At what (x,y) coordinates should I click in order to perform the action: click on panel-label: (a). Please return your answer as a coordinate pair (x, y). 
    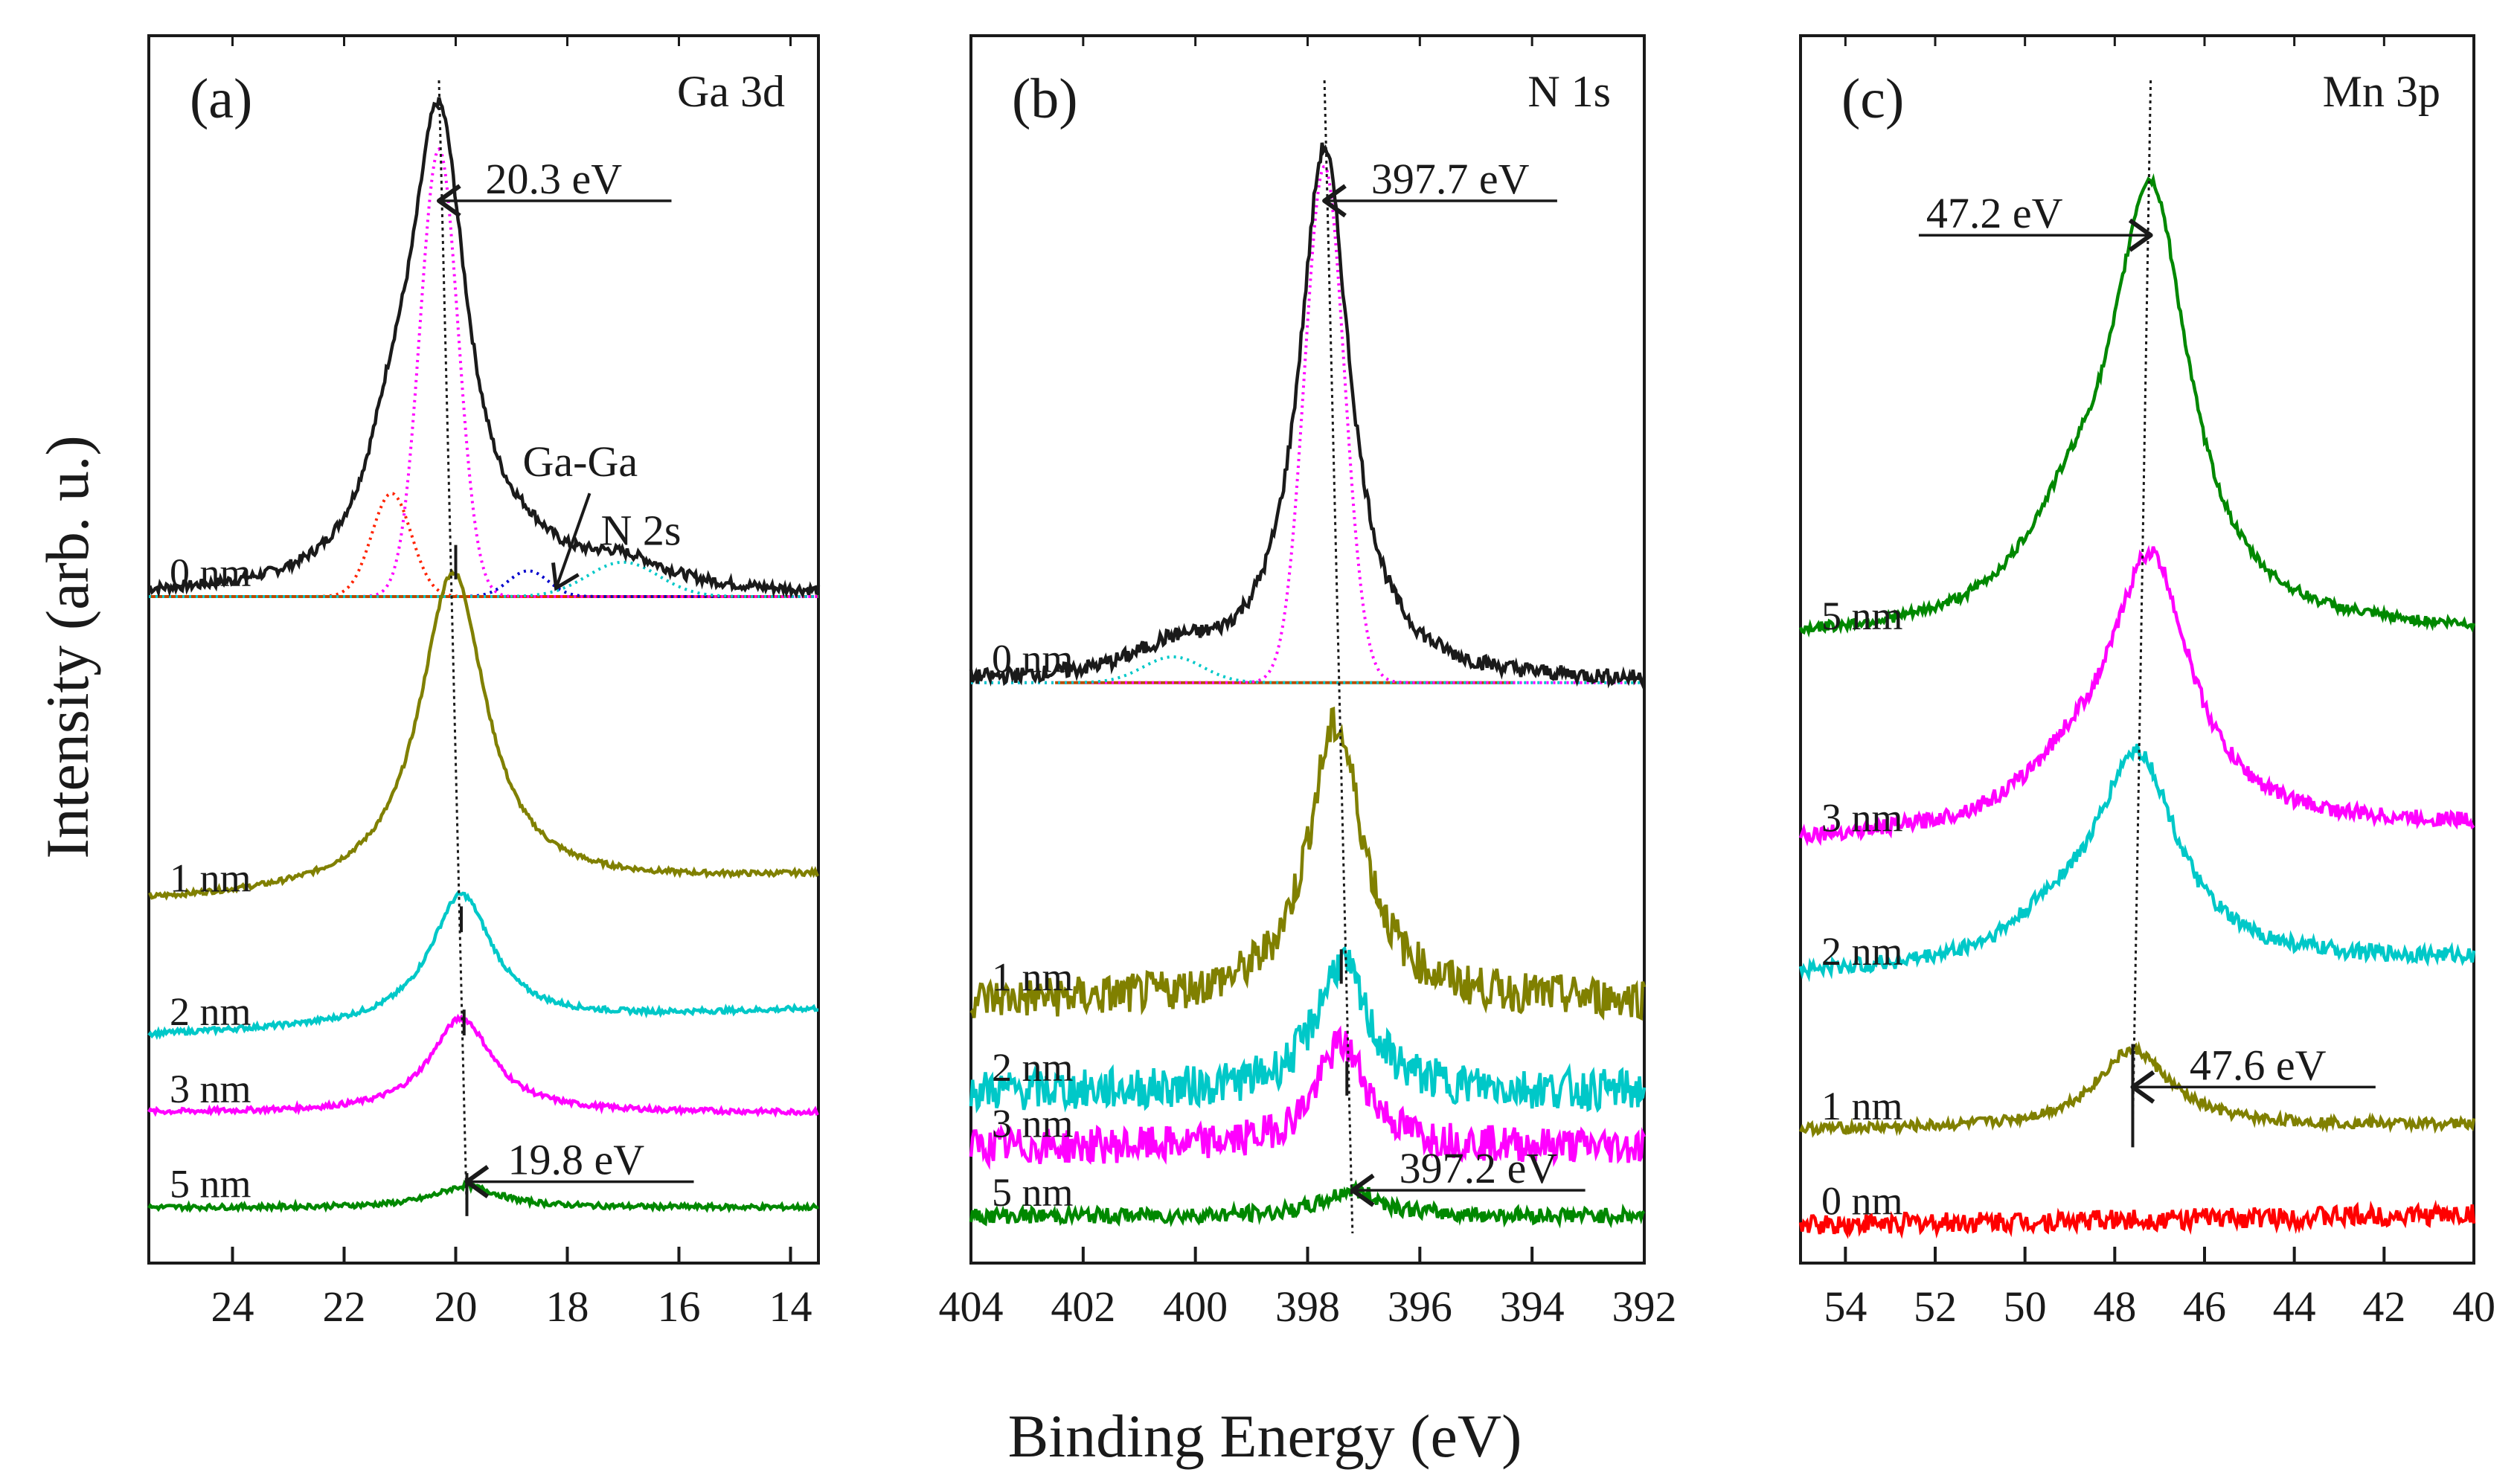
    Looking at the image, I should click on (221, 99).